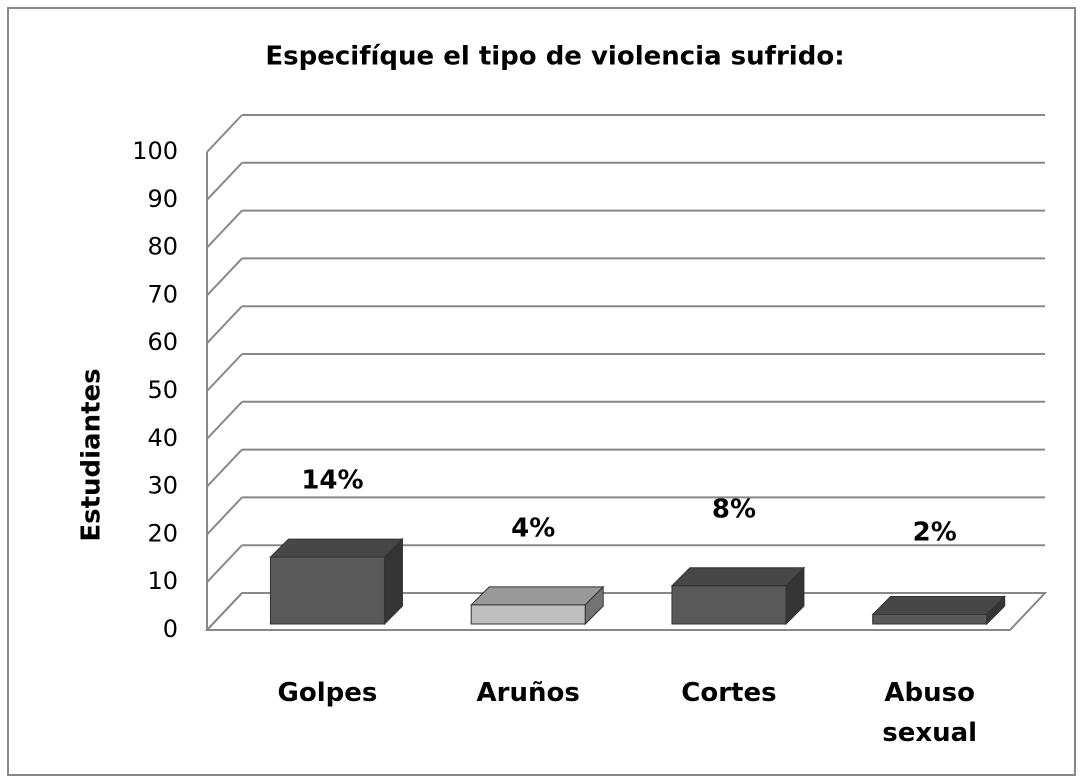  Describe the element at coordinates (162, 438) in the screenshot. I see `y-tick-label: 40` at that location.